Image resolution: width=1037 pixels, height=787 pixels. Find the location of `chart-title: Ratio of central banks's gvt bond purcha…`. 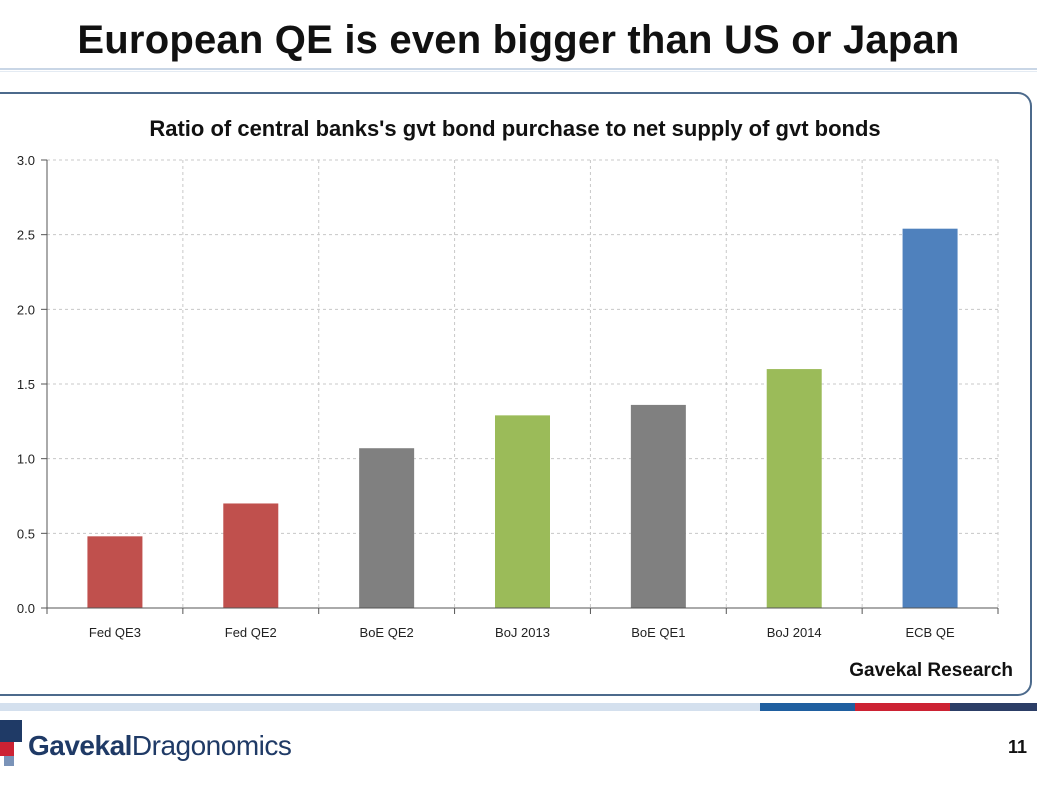

chart-title: Ratio of central banks's gvt bond purcha… is located at coordinates (514, 128).